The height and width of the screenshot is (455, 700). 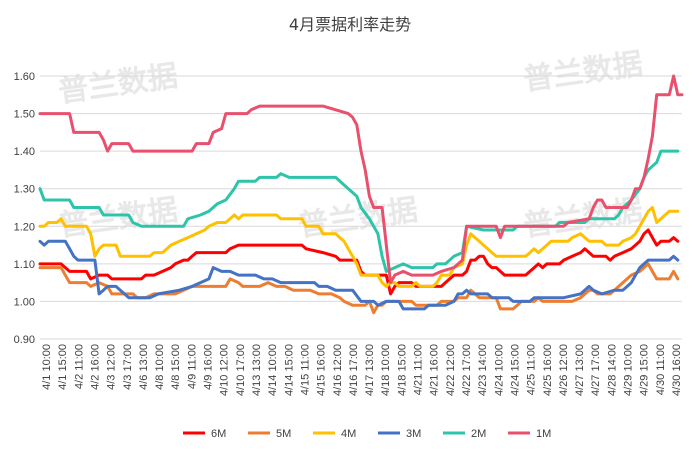 What do you see at coordinates (176, 367) in the screenshot?
I see `x-tick-label: 4/8 15:00` at bounding box center [176, 367].